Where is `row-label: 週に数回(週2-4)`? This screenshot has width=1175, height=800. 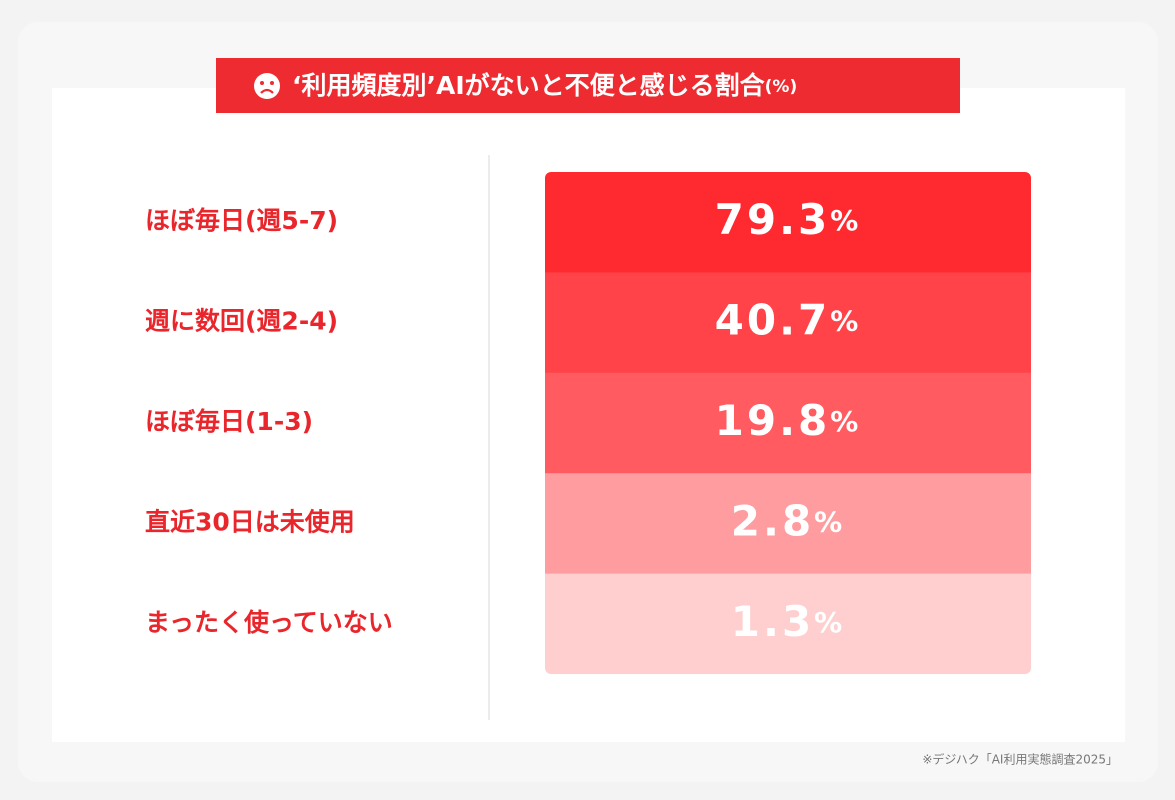 row-label: 週に数回(週2-4) is located at coordinates (241, 321).